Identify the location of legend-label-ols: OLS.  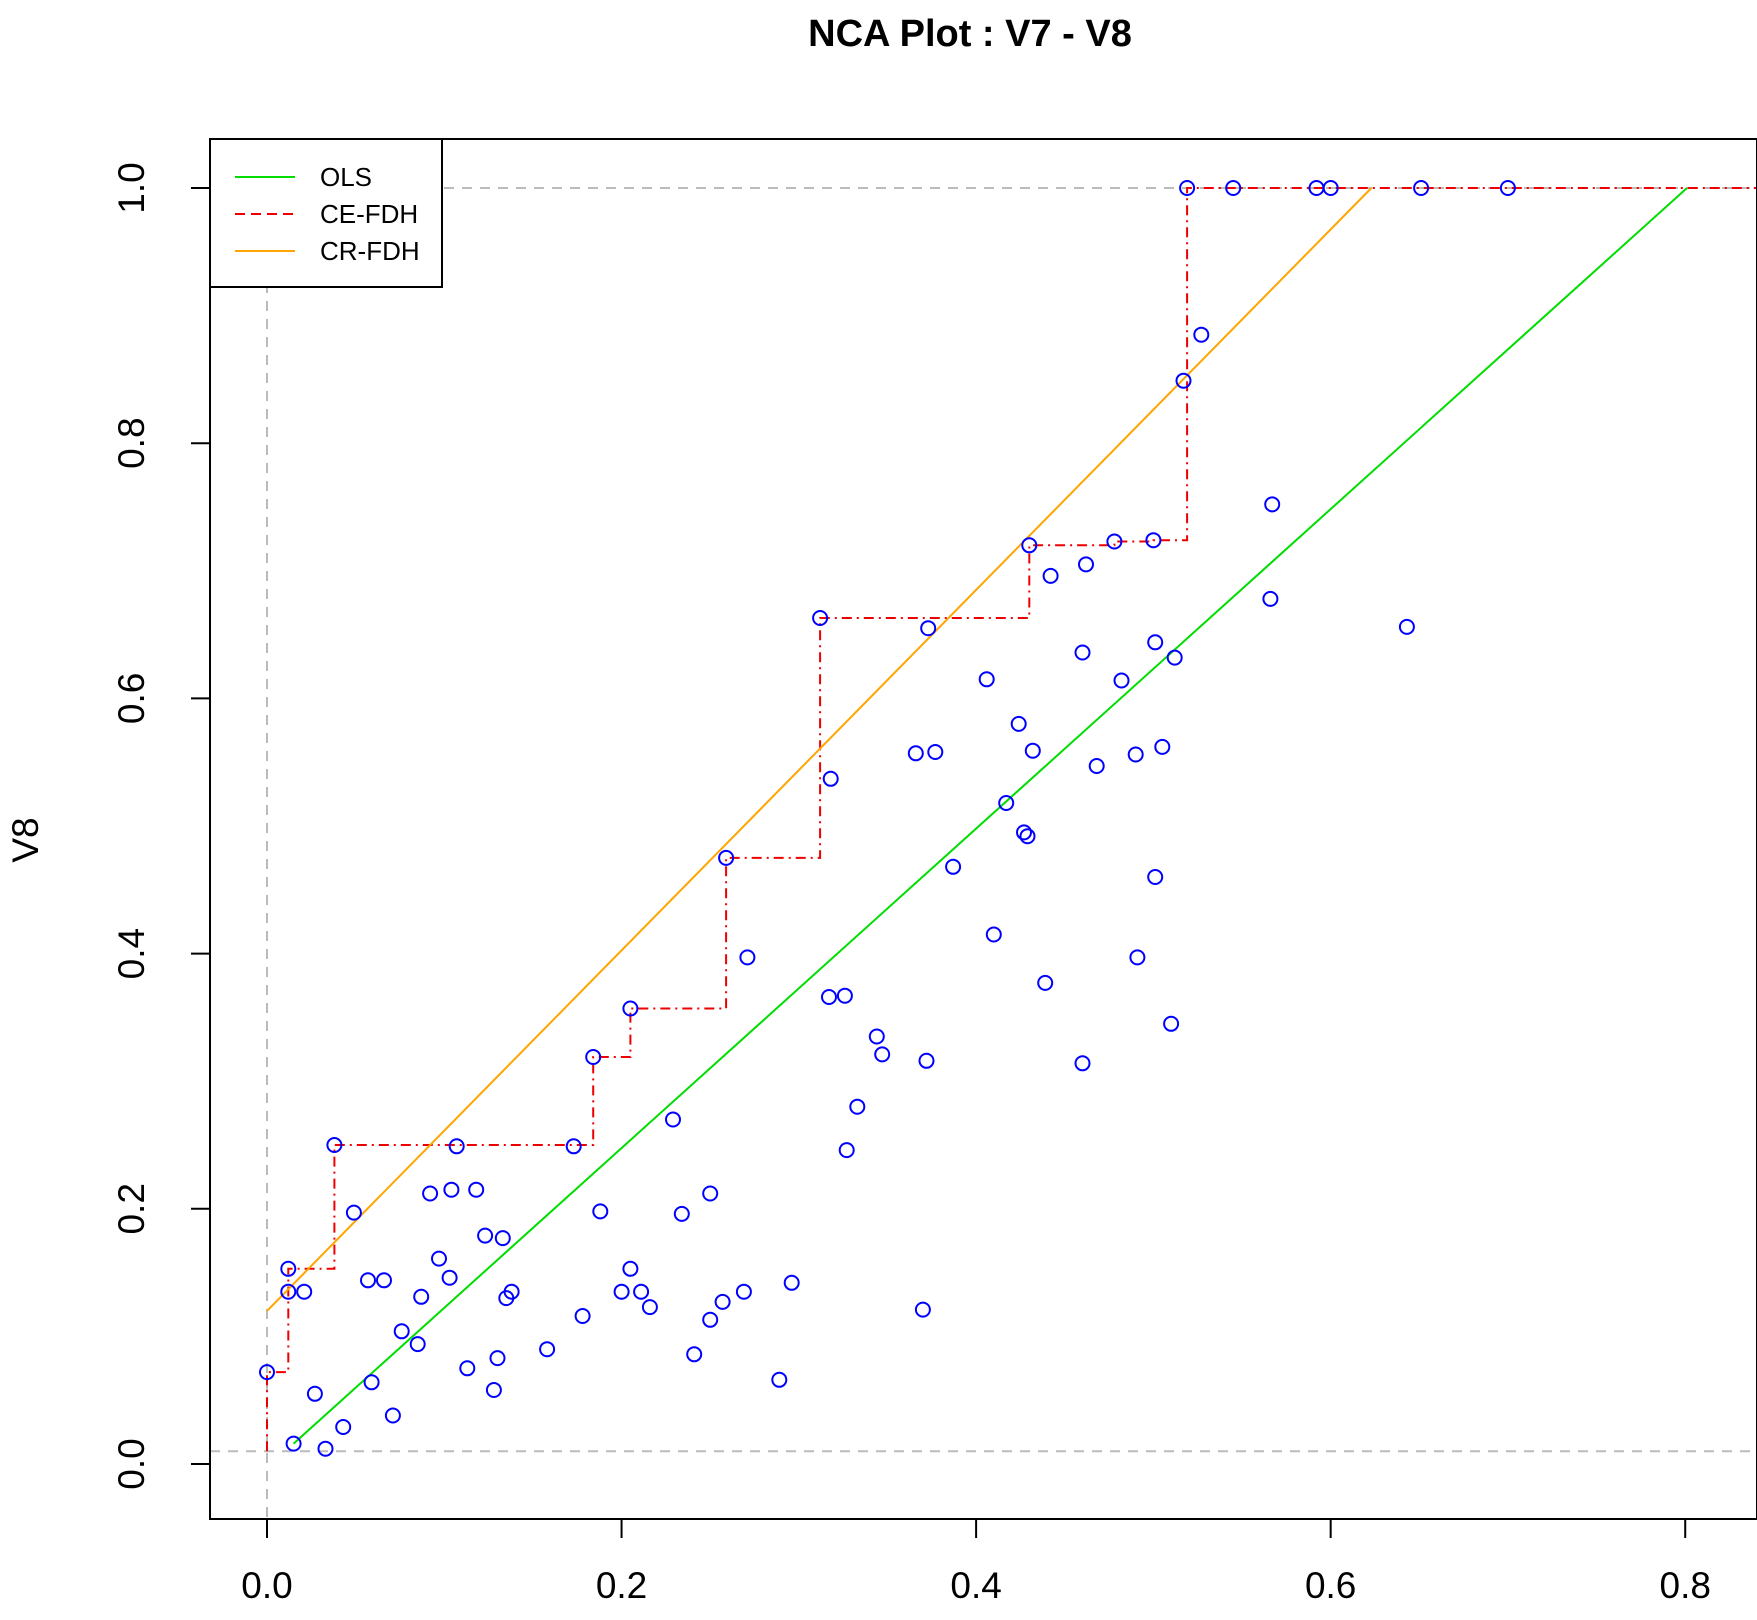
(346, 177).